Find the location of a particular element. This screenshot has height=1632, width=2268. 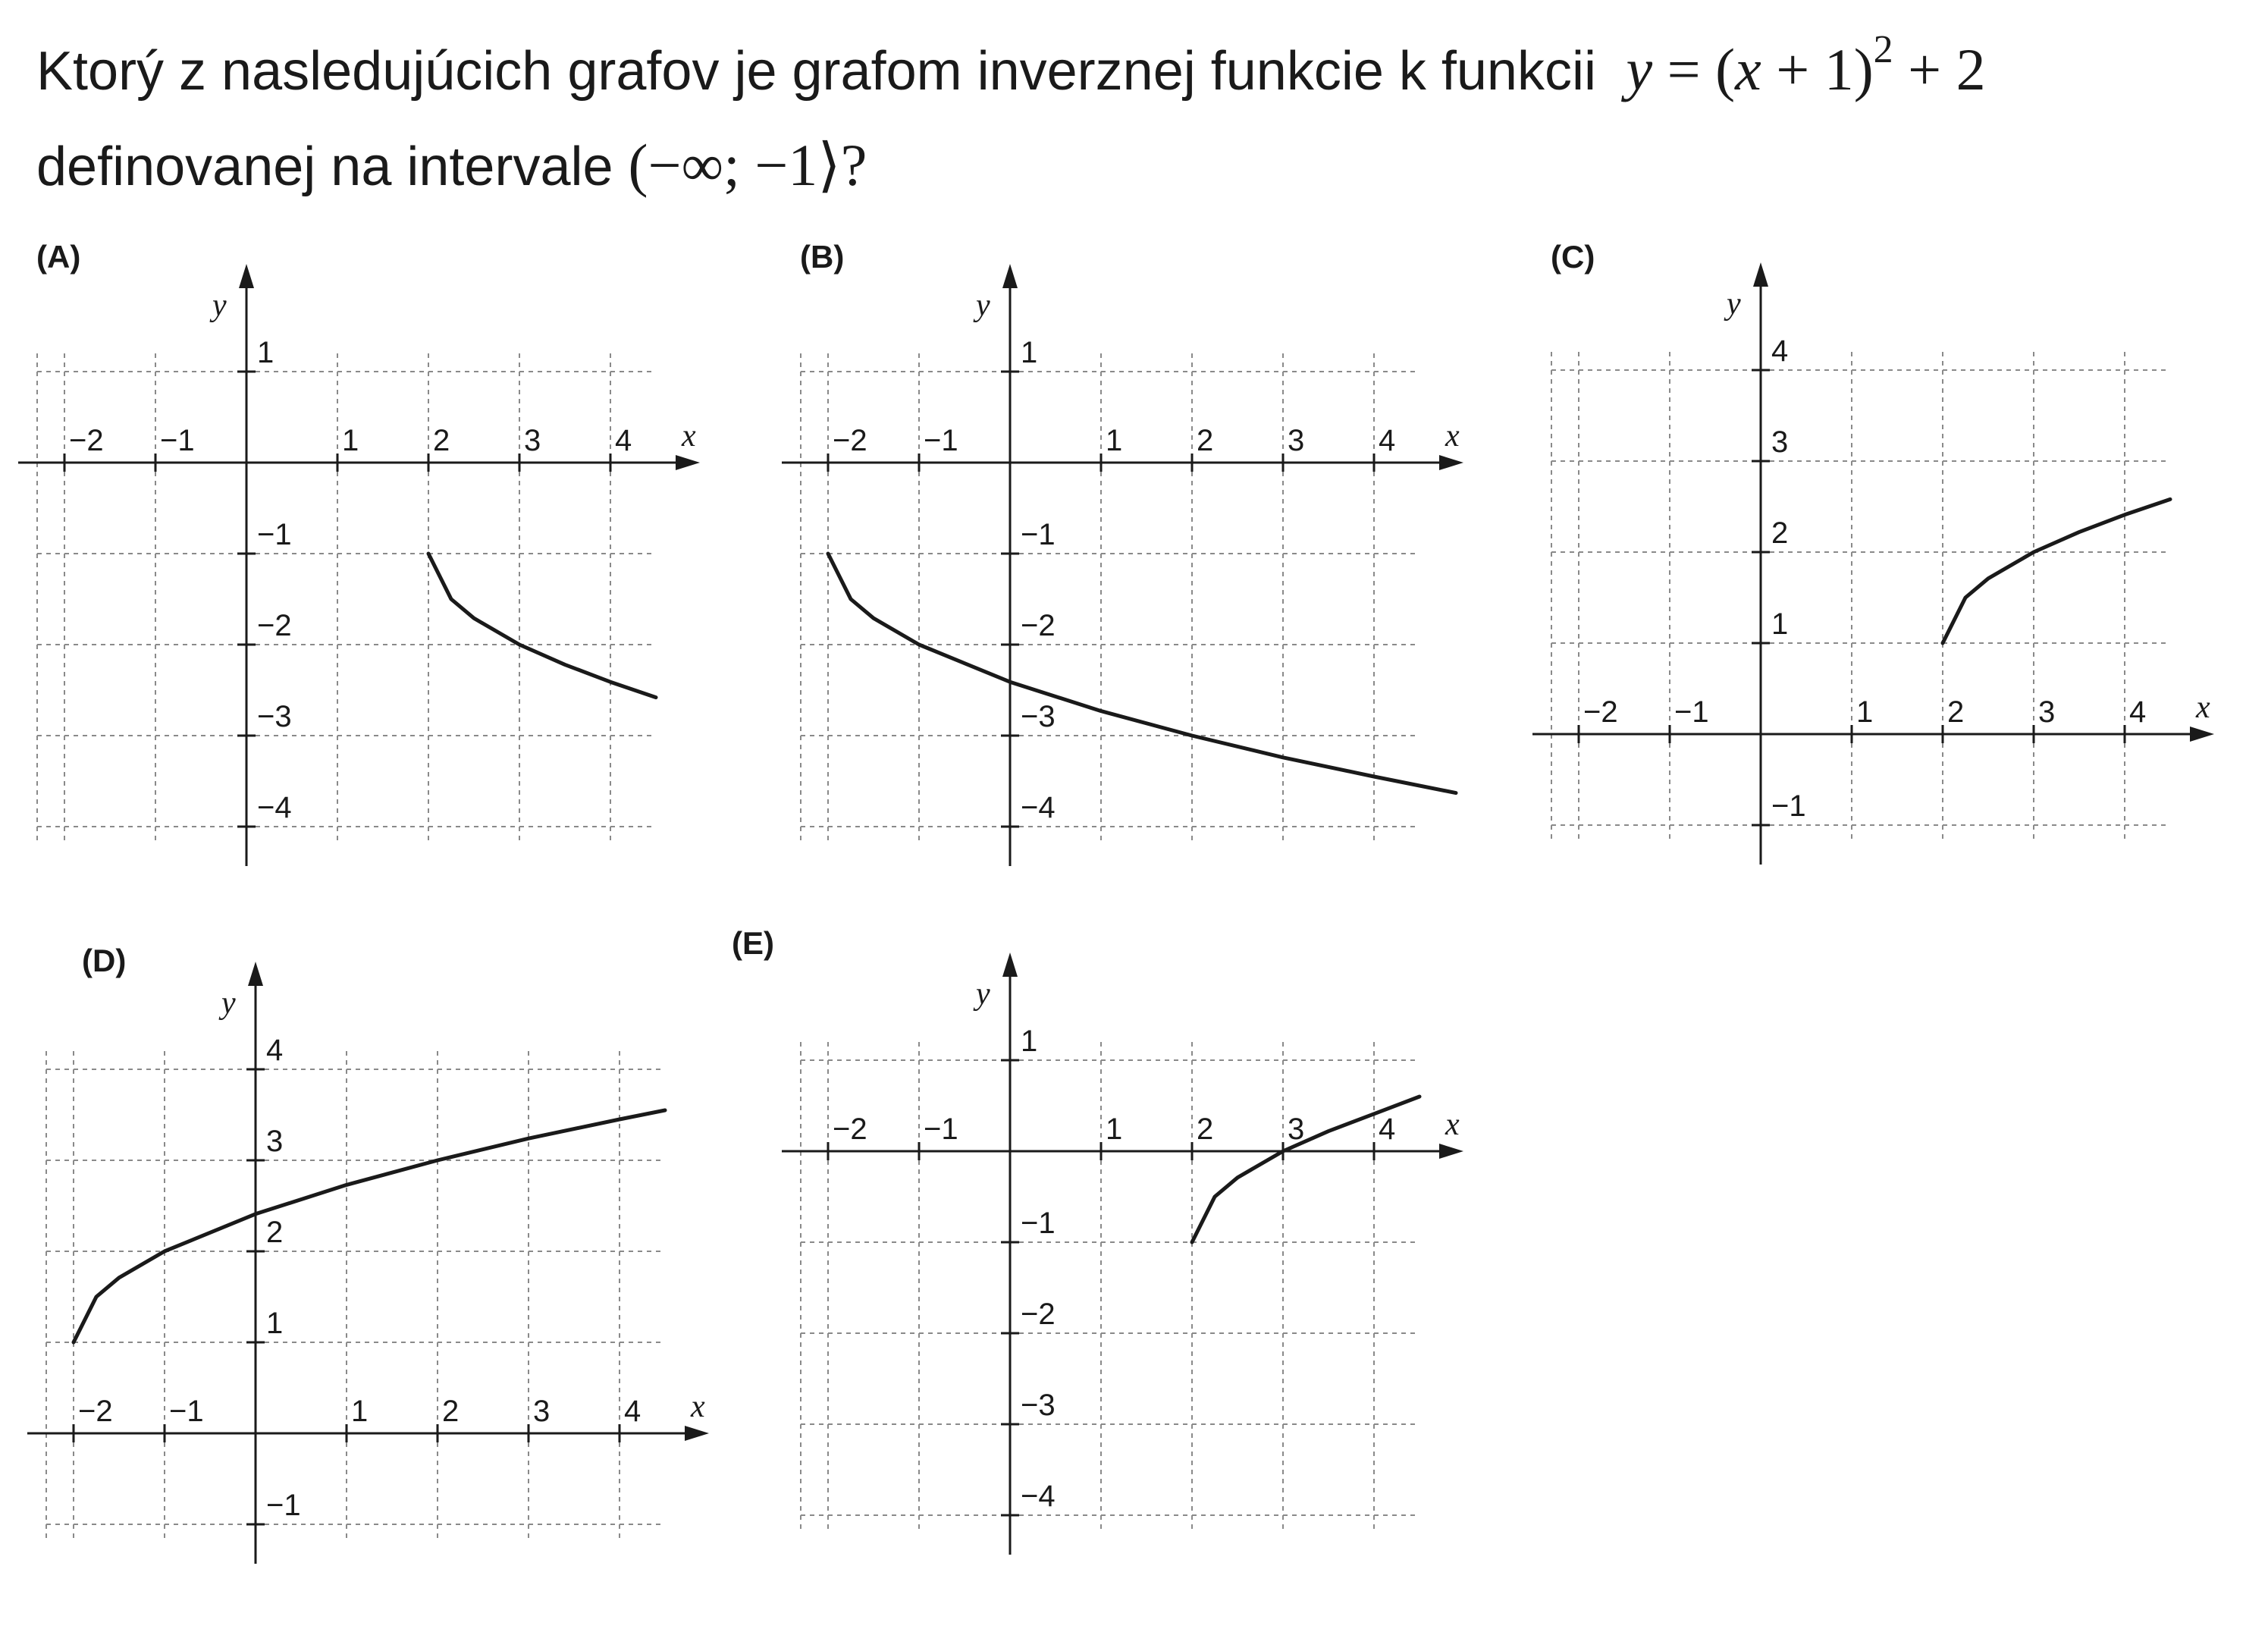

chart-panel-1: x y −2 −1 1 2 3 4 1 −1 −2 −3 −4 is located at coordinates (1122, 565).